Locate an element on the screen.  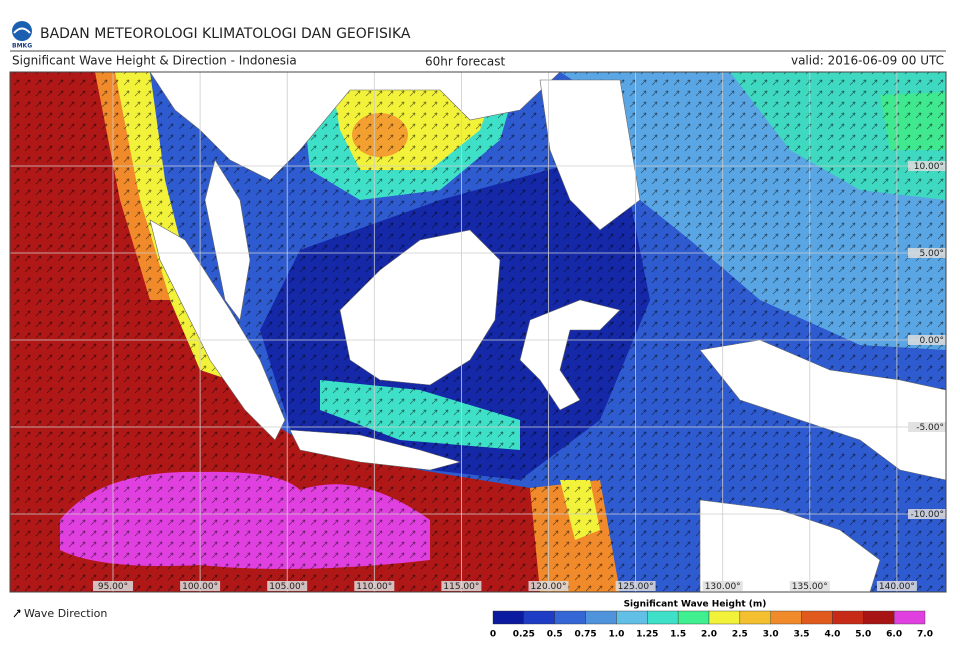
lat-label: -10.00° is located at coordinates (927, 515).